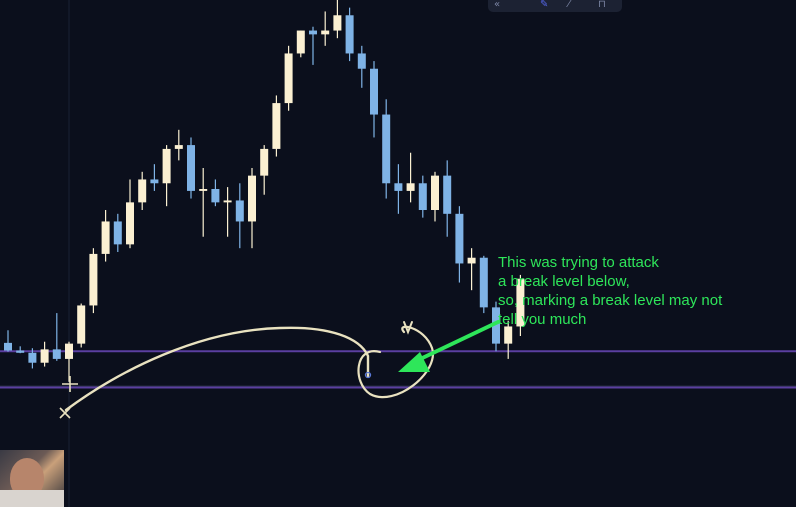 This screenshot has width=796, height=507. What do you see at coordinates (547, 5) in the screenshot?
I see `pen-icon: ✎` at bounding box center [547, 5].